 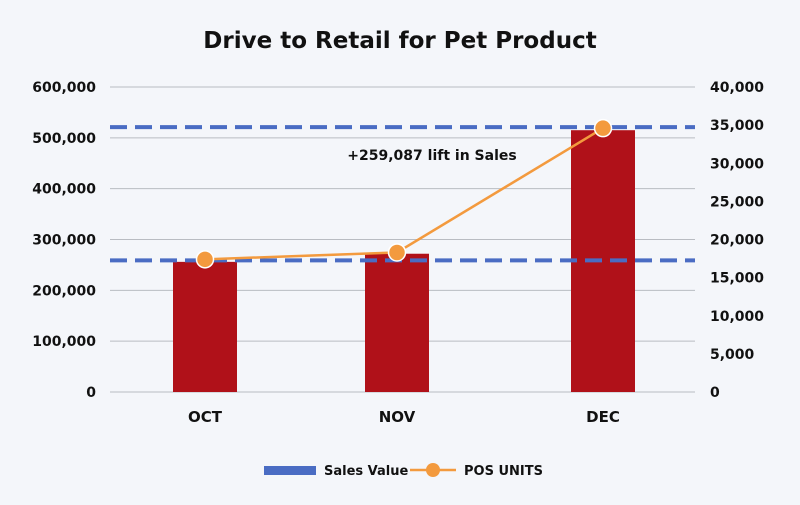 I want to click on right-tick-label: 35,000, so click(x=737, y=126).